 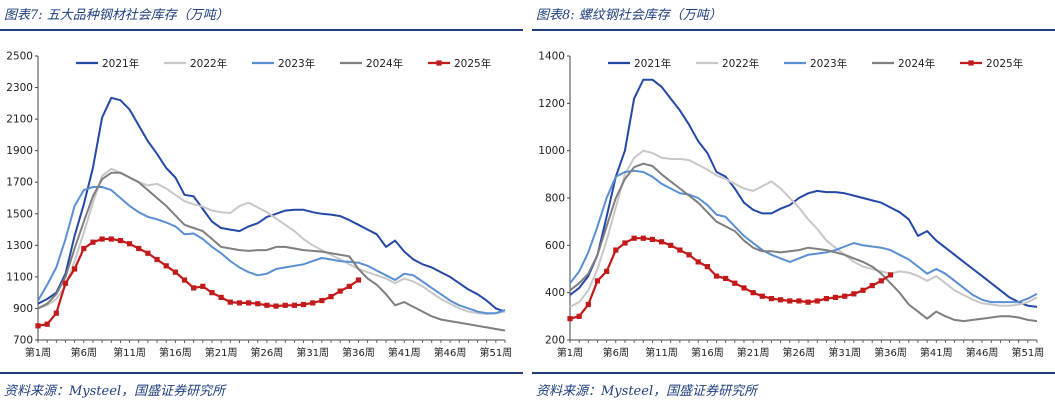 I want to click on x-tick-label: 第26周, so click(x=267, y=352).